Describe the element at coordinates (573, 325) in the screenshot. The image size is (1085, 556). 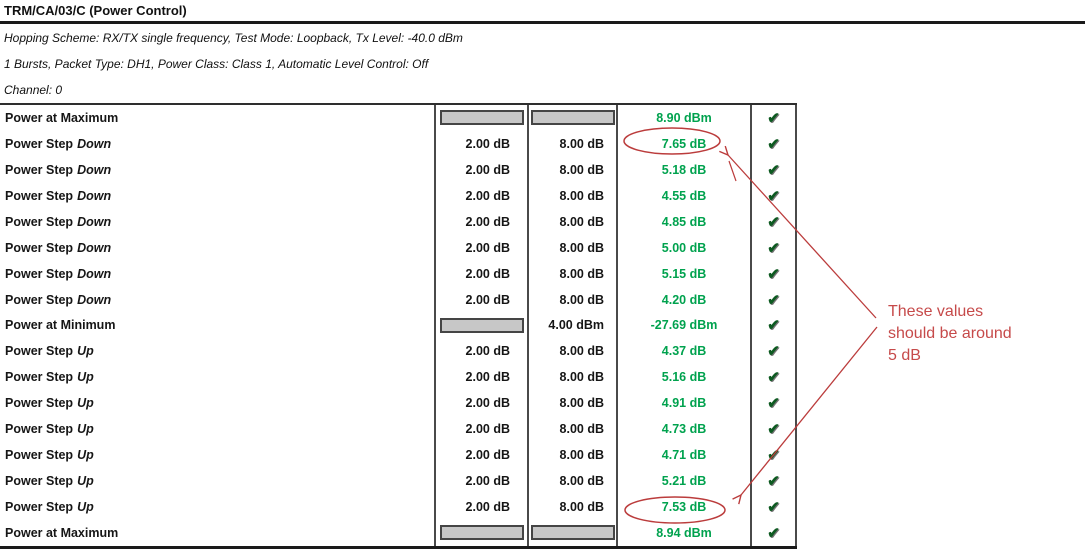
I see `upper-limit-cell: 4.00 dBm` at that location.